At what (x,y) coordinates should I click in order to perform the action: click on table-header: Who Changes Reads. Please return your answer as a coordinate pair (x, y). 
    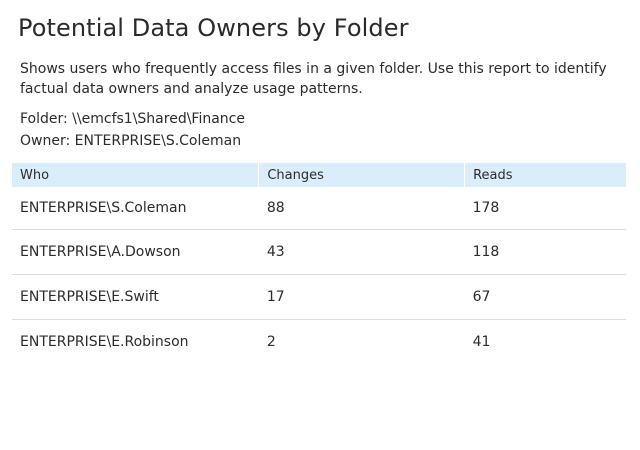
    Looking at the image, I should click on (319, 175).